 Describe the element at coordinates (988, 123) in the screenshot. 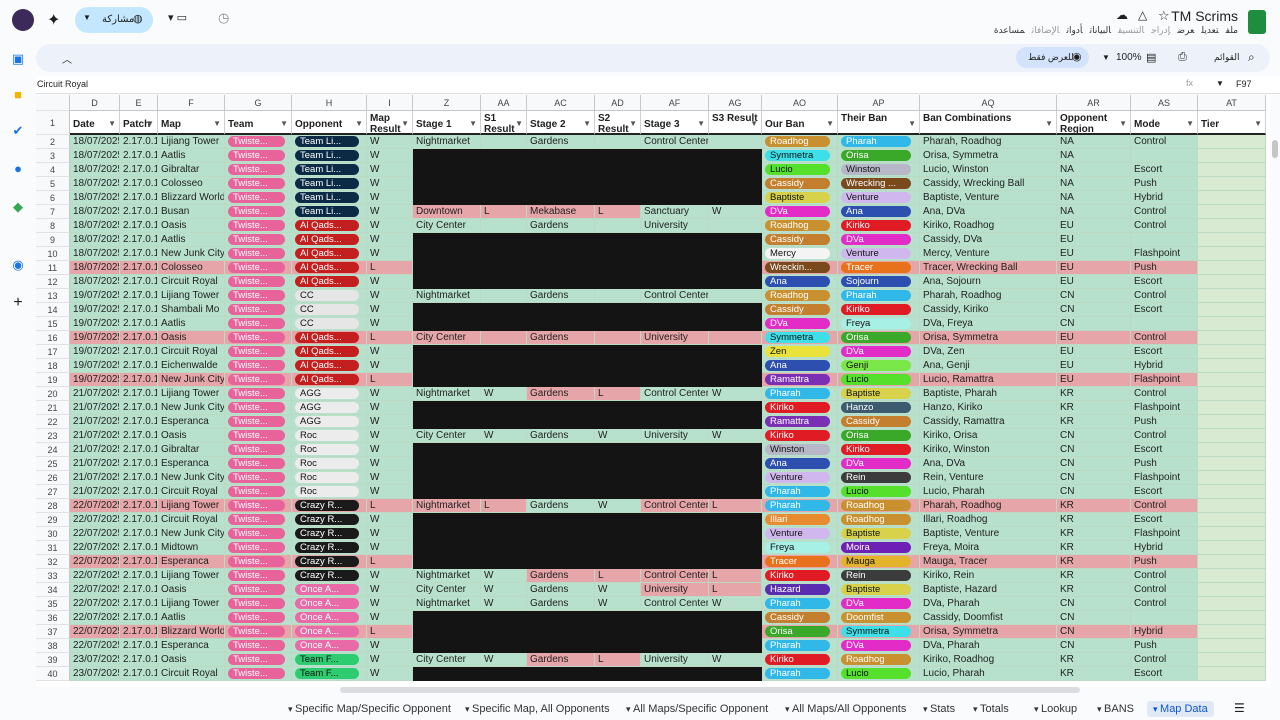

I see `header-cell: Ban Combinations ▼` at that location.